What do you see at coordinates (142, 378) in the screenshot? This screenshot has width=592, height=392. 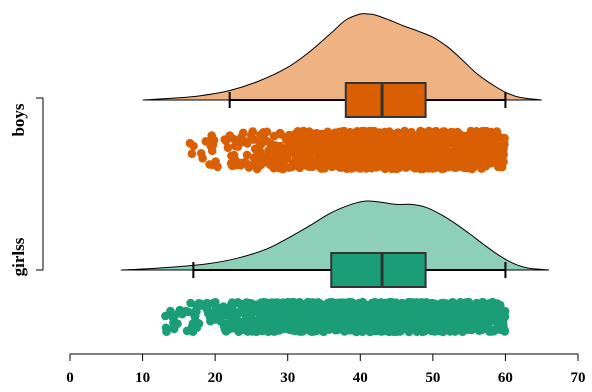 I see `x-tick-label: 10` at bounding box center [142, 378].